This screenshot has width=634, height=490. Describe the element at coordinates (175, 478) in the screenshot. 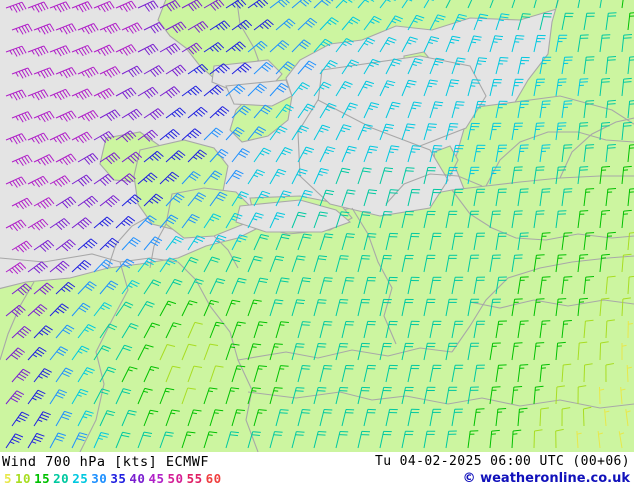

I see `legend-tick-50: 50` at that location.